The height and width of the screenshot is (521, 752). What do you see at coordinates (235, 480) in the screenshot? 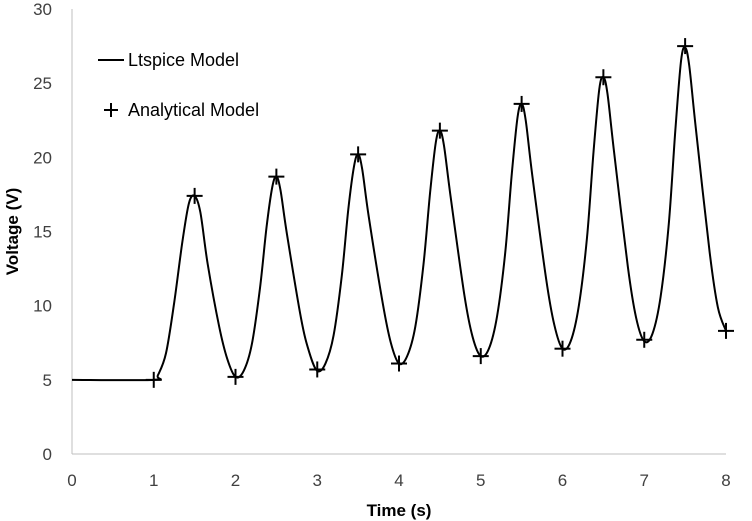
I see `x-tick-label: 2` at bounding box center [235, 480].